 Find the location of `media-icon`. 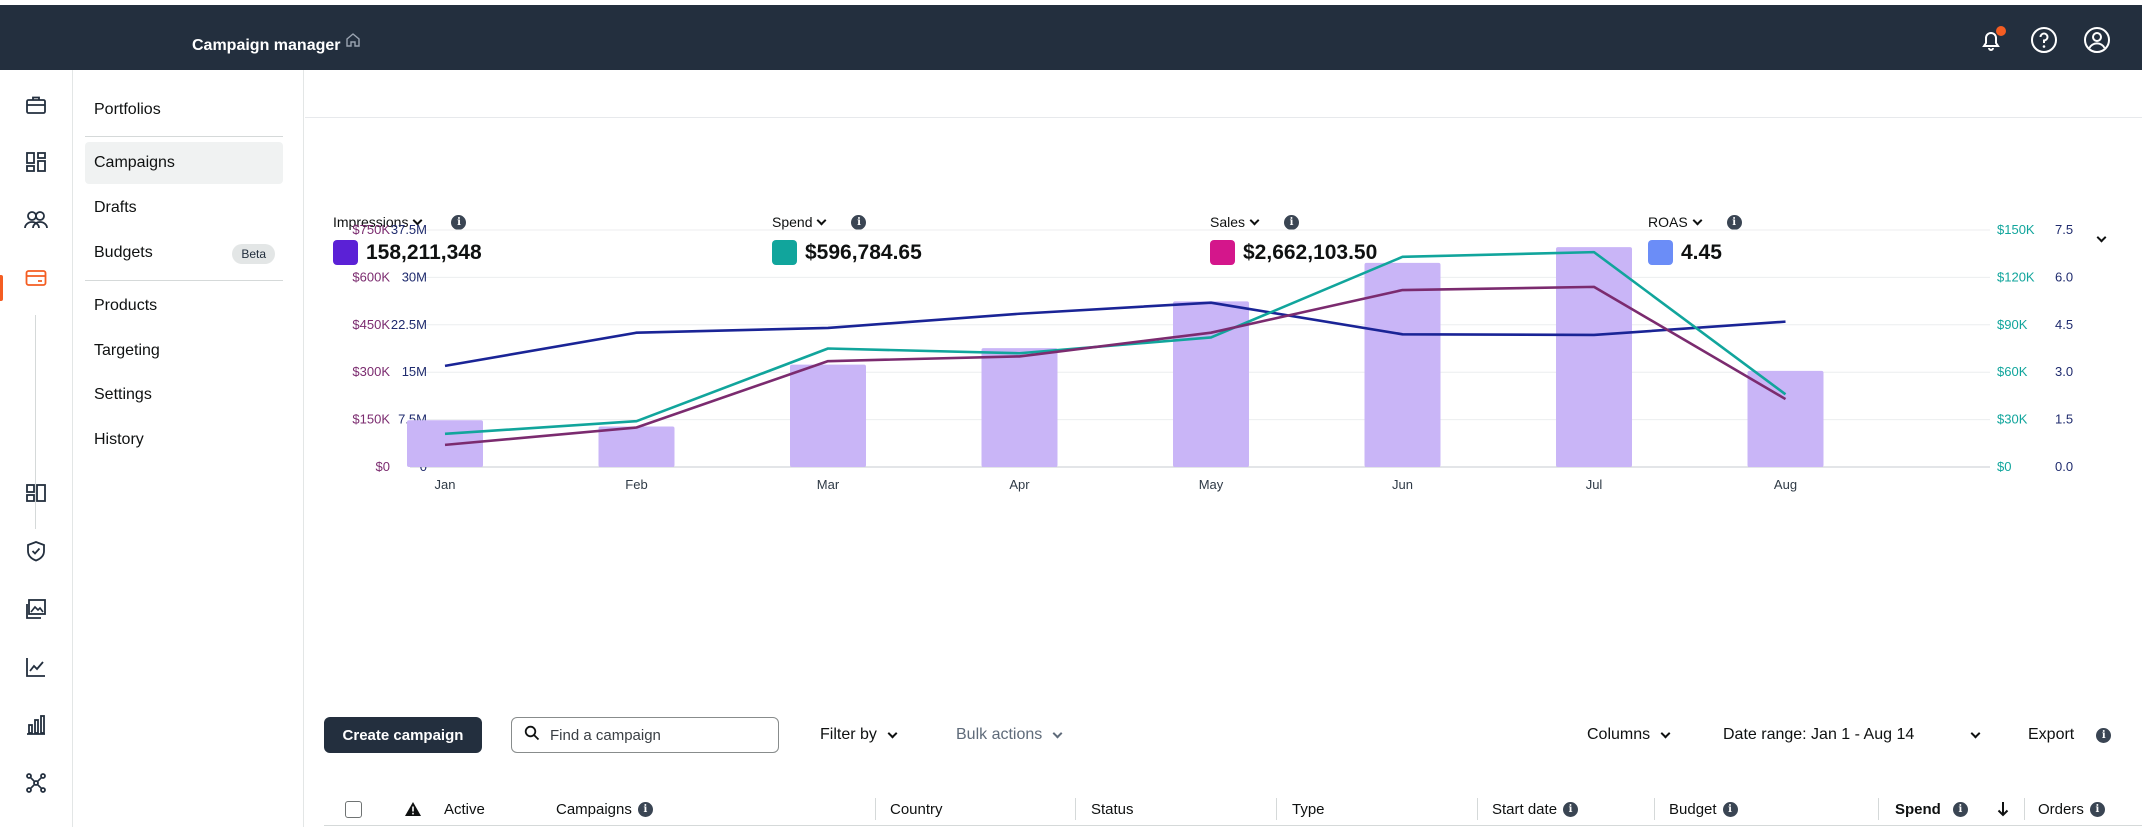

media-icon is located at coordinates (36, 493).